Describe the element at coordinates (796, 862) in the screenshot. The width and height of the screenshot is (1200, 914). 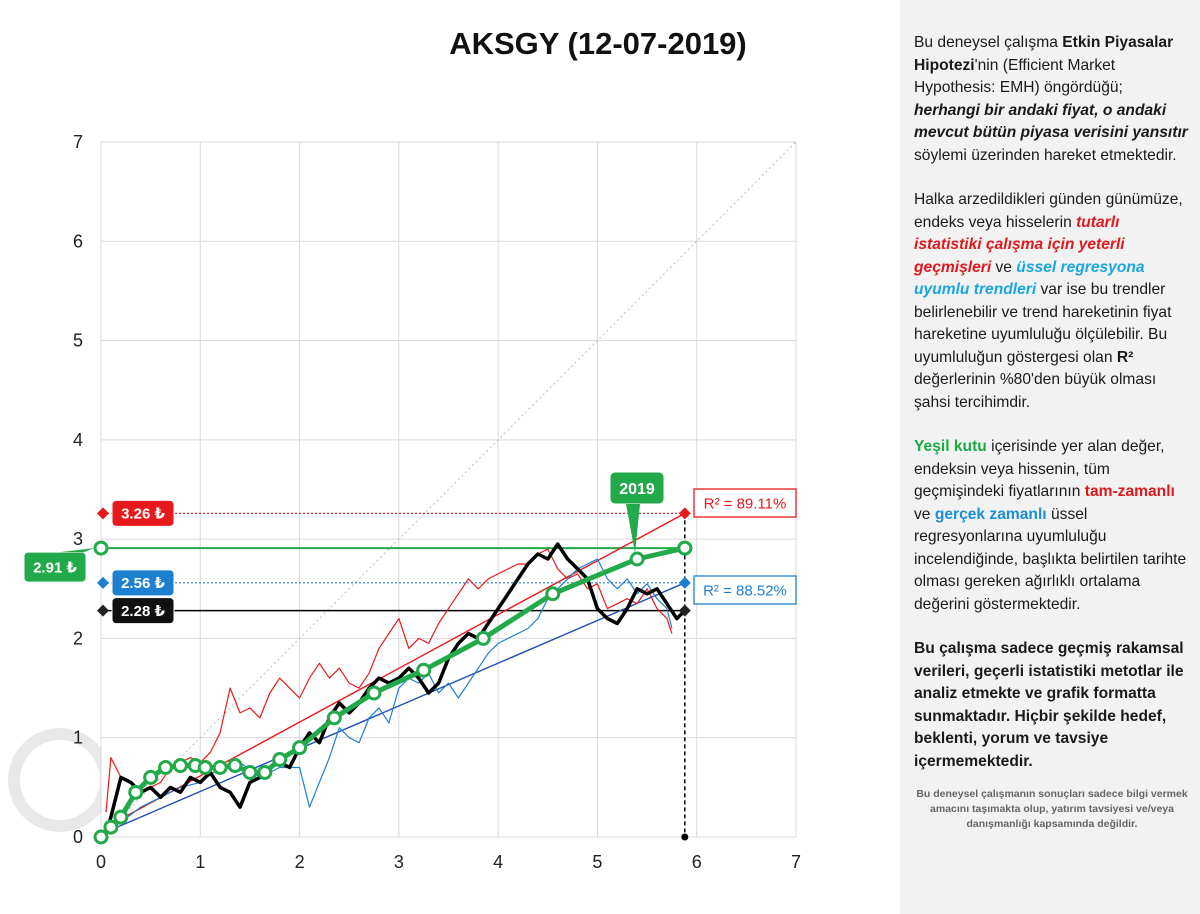
I see `x-tick-label: 7` at that location.